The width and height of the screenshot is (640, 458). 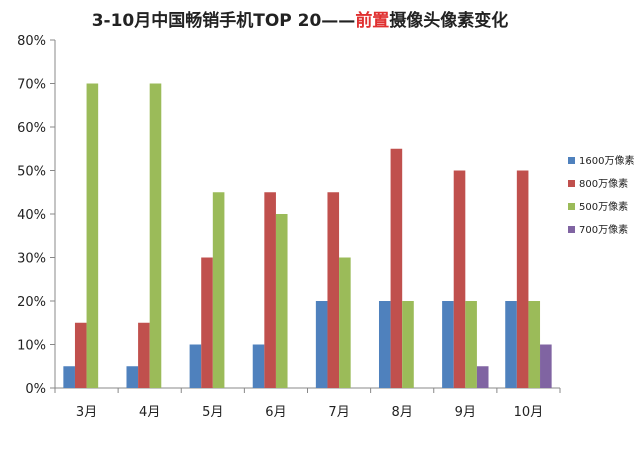 I want to click on chart-title-part1: 3-10月中国畅销手机TOP 20——, so click(x=223, y=21).